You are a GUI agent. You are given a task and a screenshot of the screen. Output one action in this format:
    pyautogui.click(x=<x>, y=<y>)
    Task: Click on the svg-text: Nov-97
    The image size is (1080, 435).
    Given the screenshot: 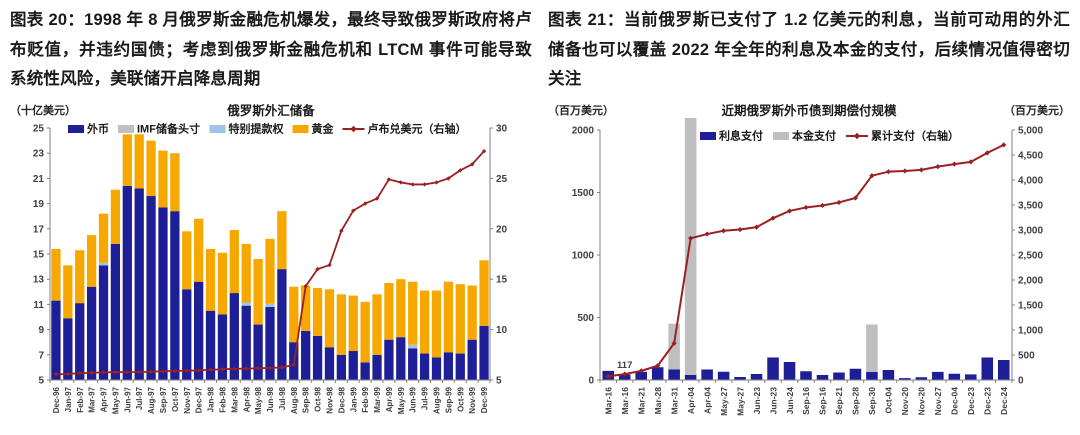 What is the action you would take?
    pyautogui.click(x=187, y=399)
    